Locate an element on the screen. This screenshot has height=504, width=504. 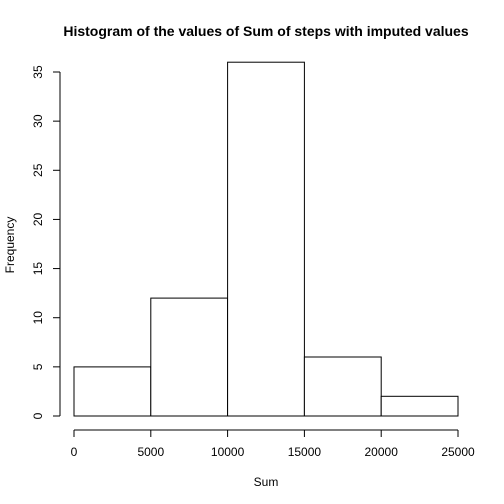
y-tick-label: 5 is located at coordinates (38, 366).